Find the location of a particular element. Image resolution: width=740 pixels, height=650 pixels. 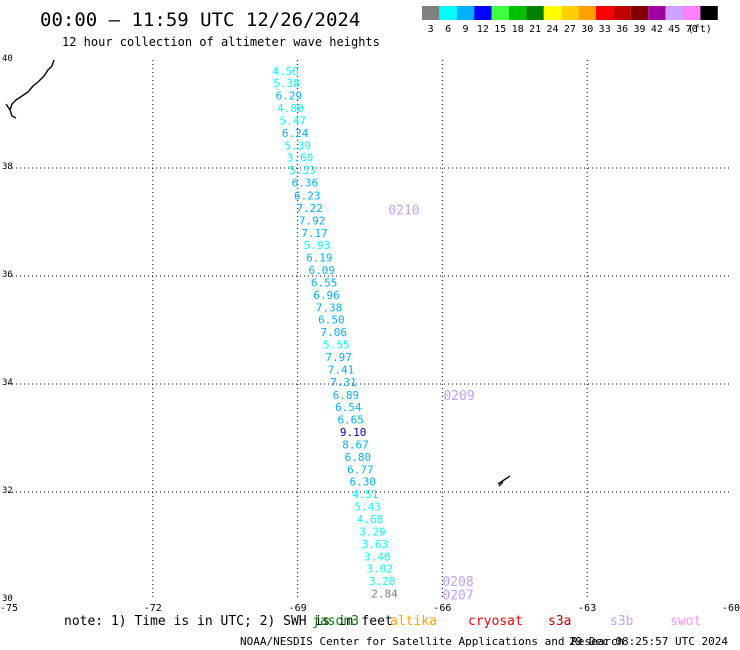

data-point: 6.24 is located at coordinates (295, 133).